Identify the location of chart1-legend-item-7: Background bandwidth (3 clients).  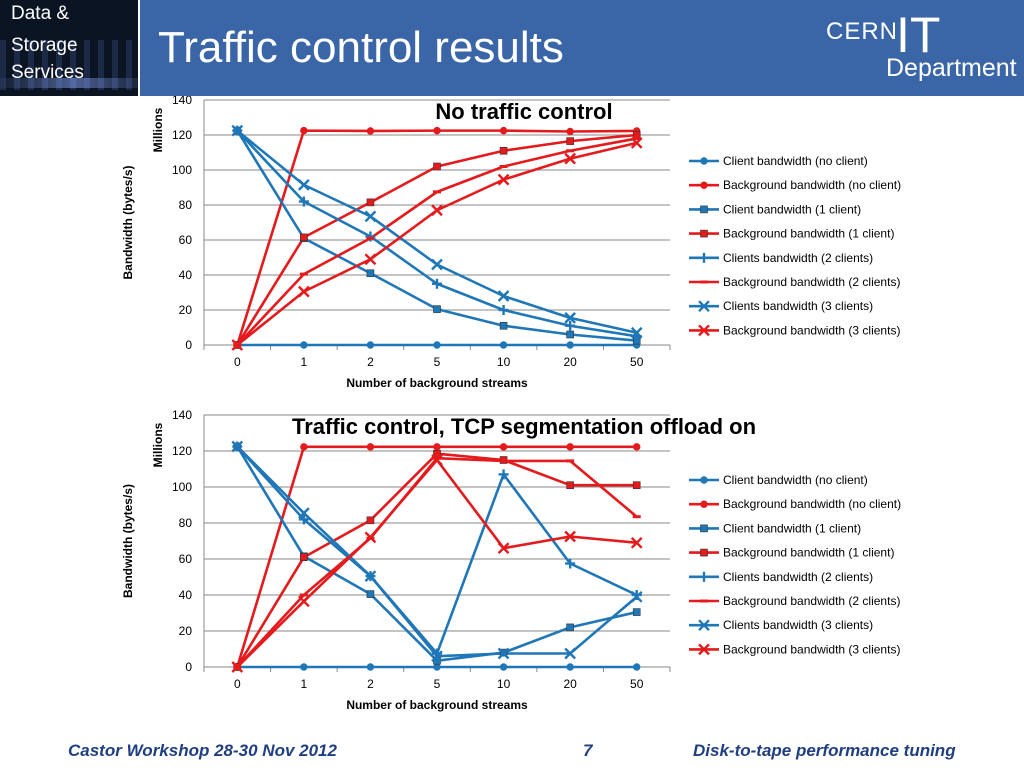
(794, 330).